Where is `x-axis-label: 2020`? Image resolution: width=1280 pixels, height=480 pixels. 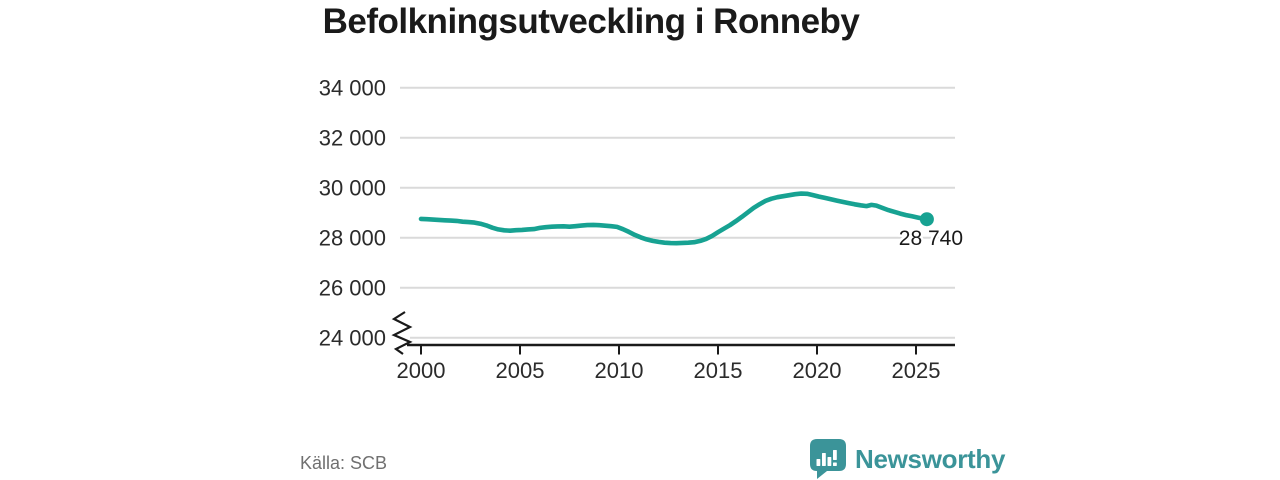 x-axis-label: 2020 is located at coordinates (817, 370).